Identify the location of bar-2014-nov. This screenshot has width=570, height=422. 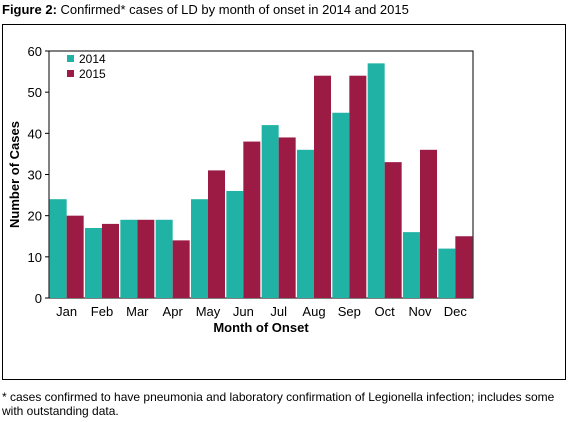
(411, 265).